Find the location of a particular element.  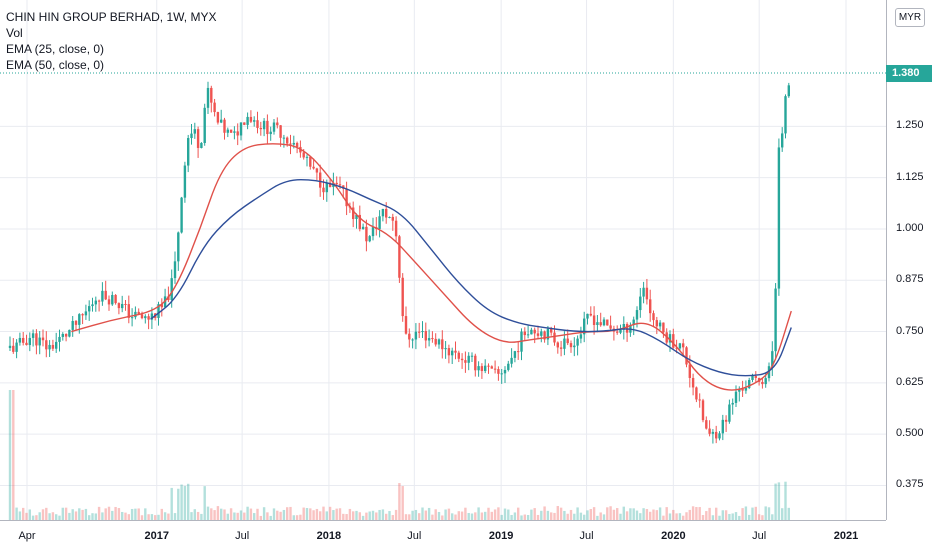

y-tick-label: 0.375 is located at coordinates (910, 484).